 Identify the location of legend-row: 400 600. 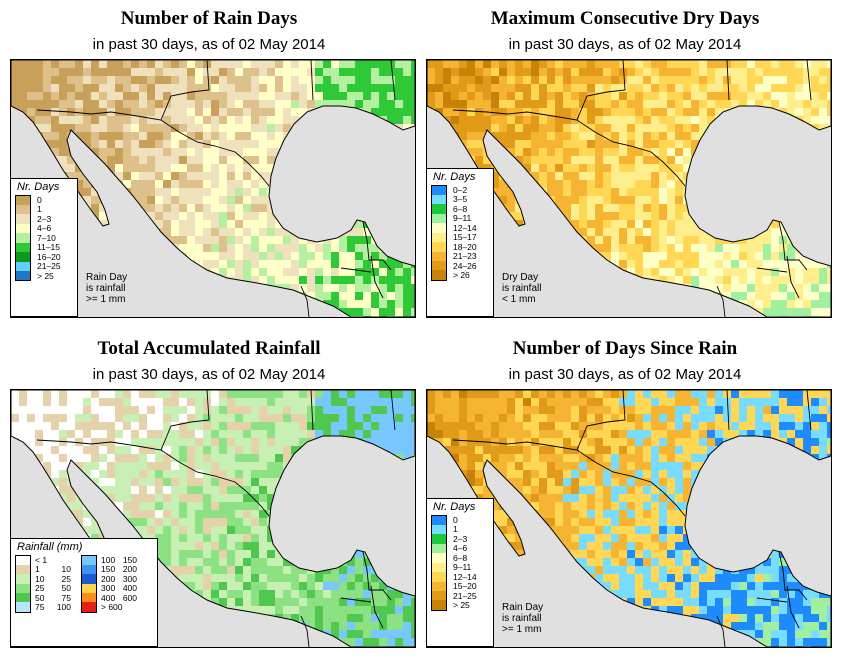
(109, 598).